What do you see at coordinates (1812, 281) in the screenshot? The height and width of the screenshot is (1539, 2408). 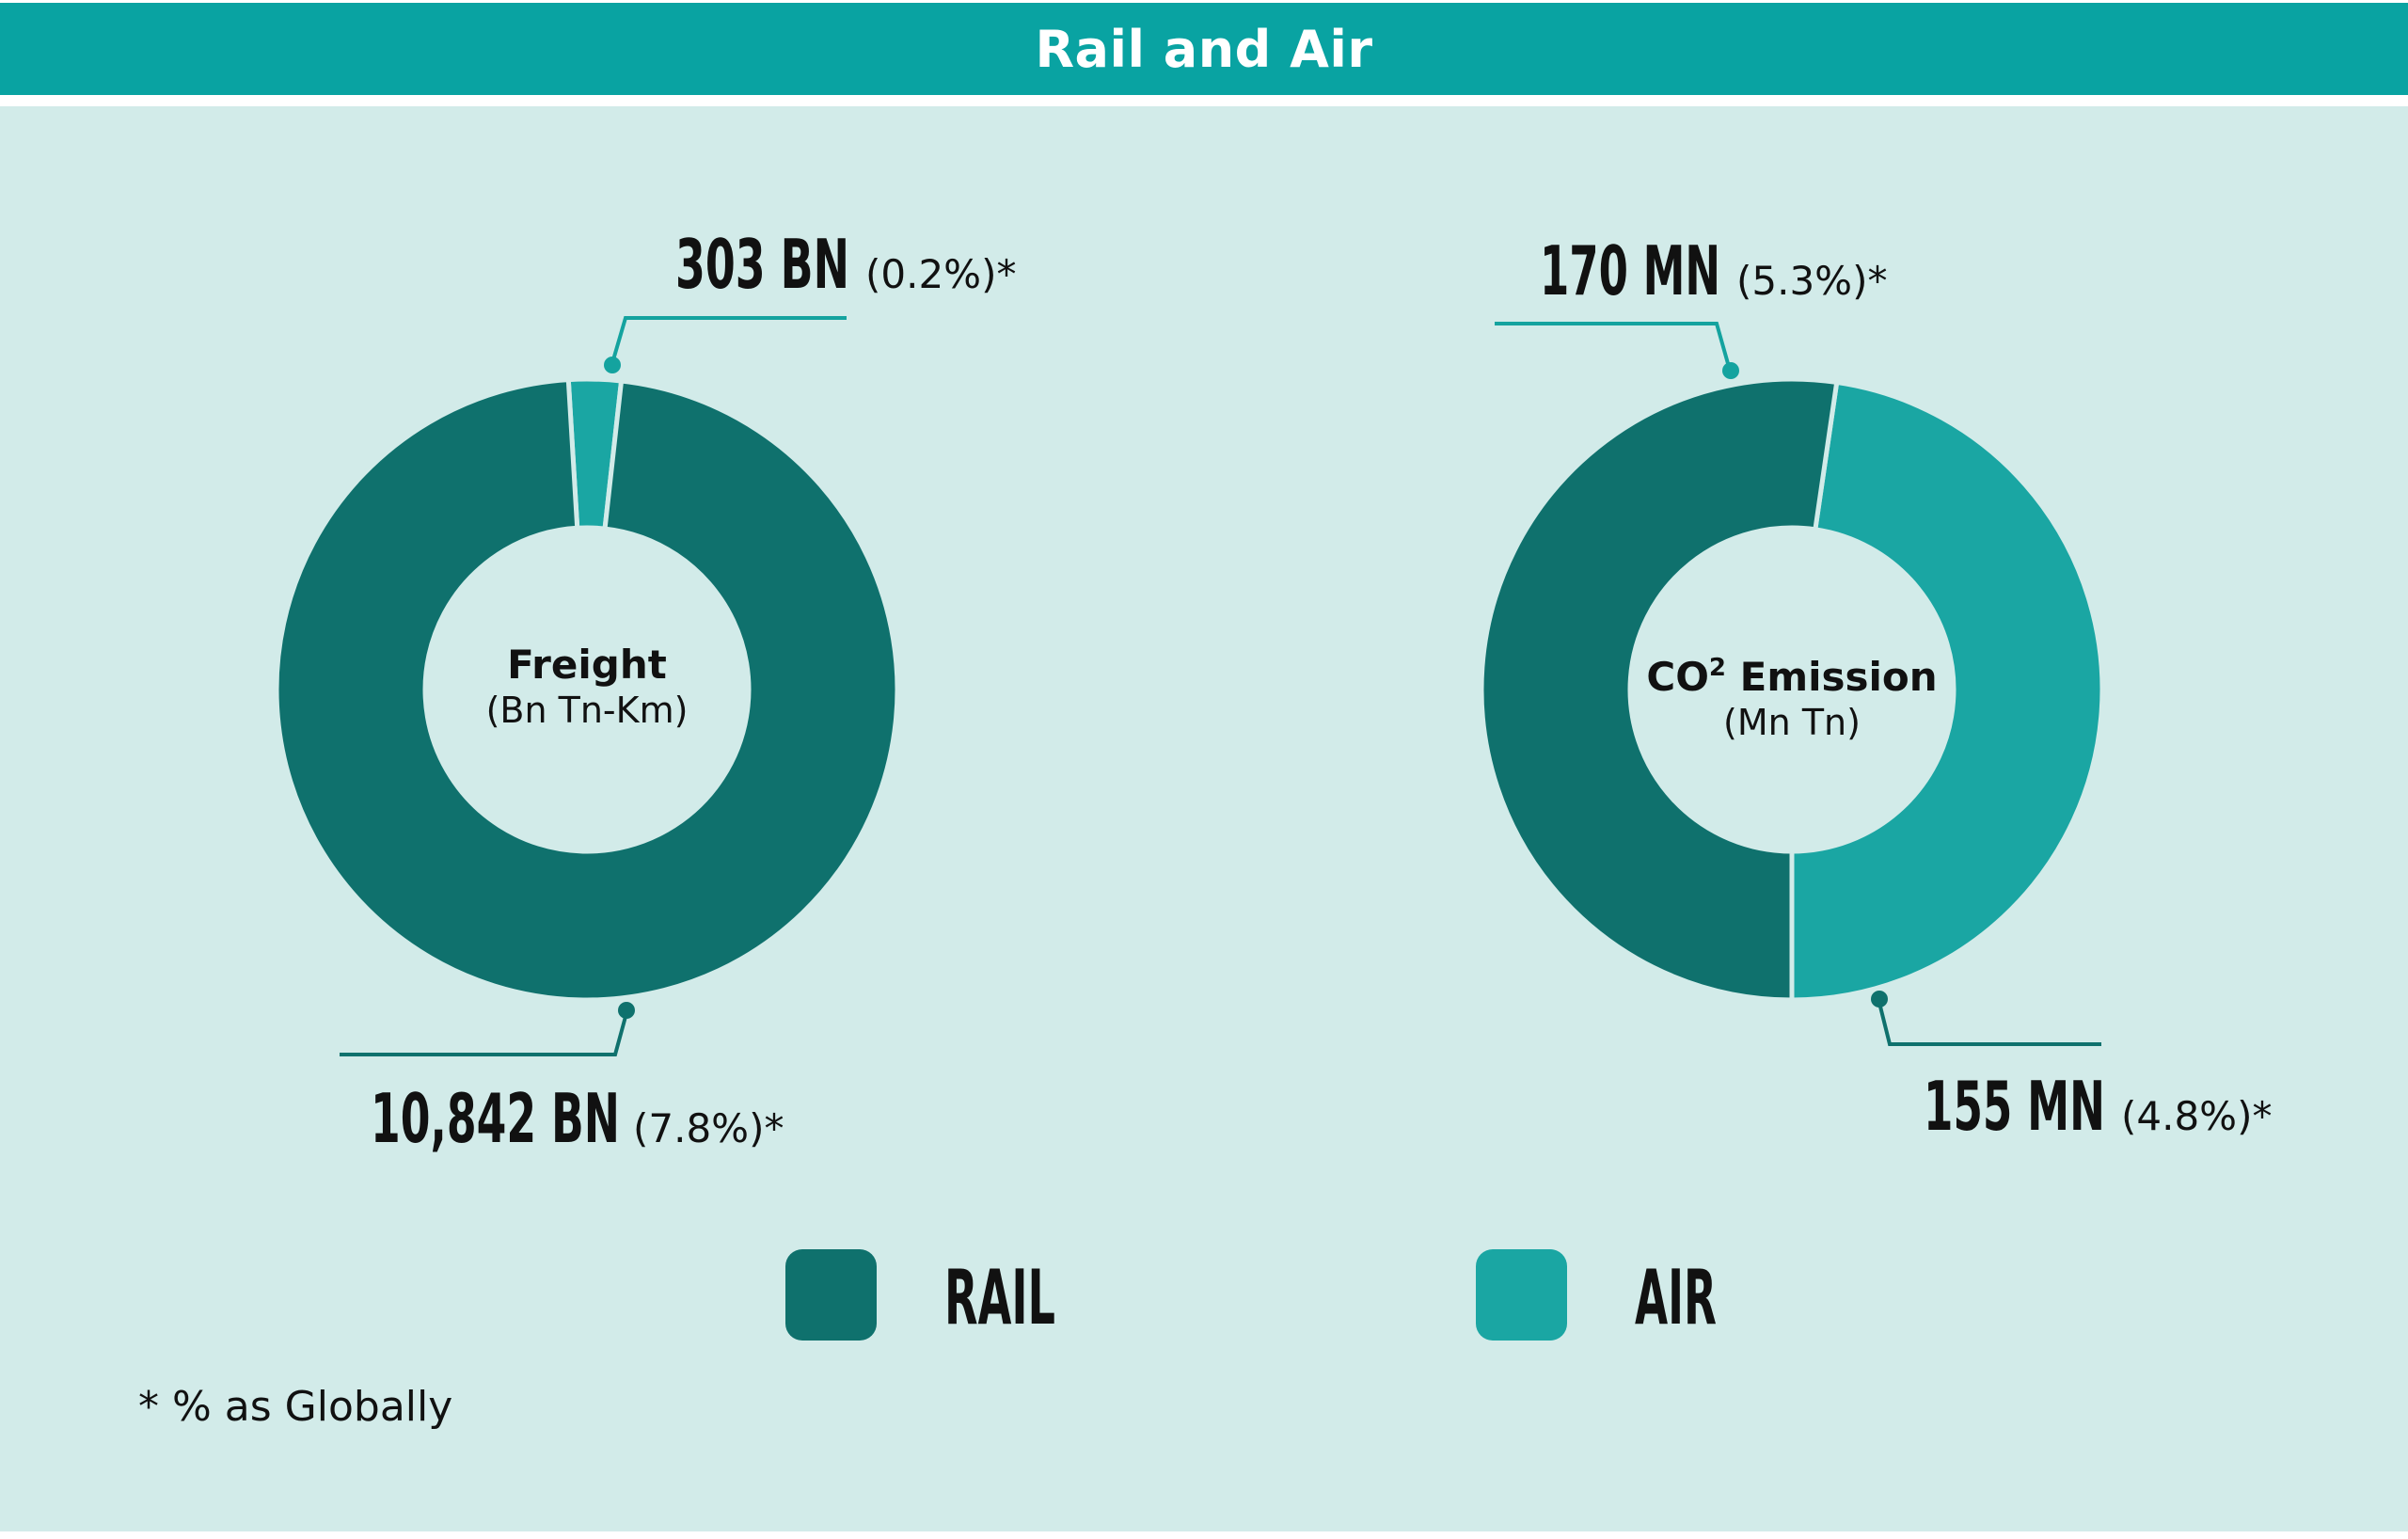 I see `co2-rail-percent-label: (5.3%)*` at bounding box center [1812, 281].